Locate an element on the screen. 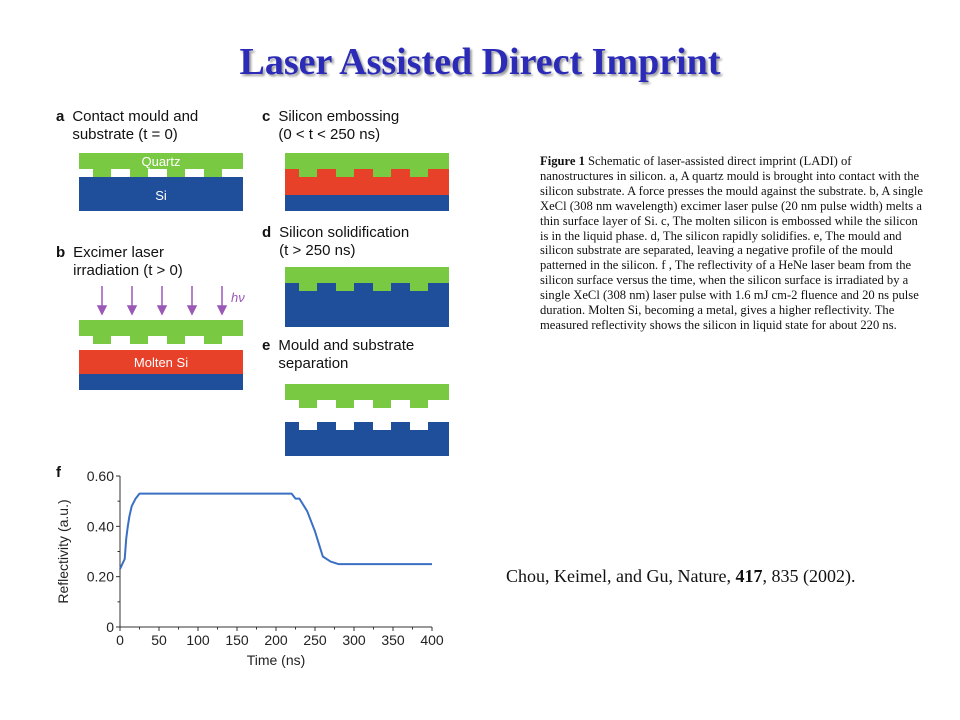  citation-volume: 417 is located at coordinates (749, 576).